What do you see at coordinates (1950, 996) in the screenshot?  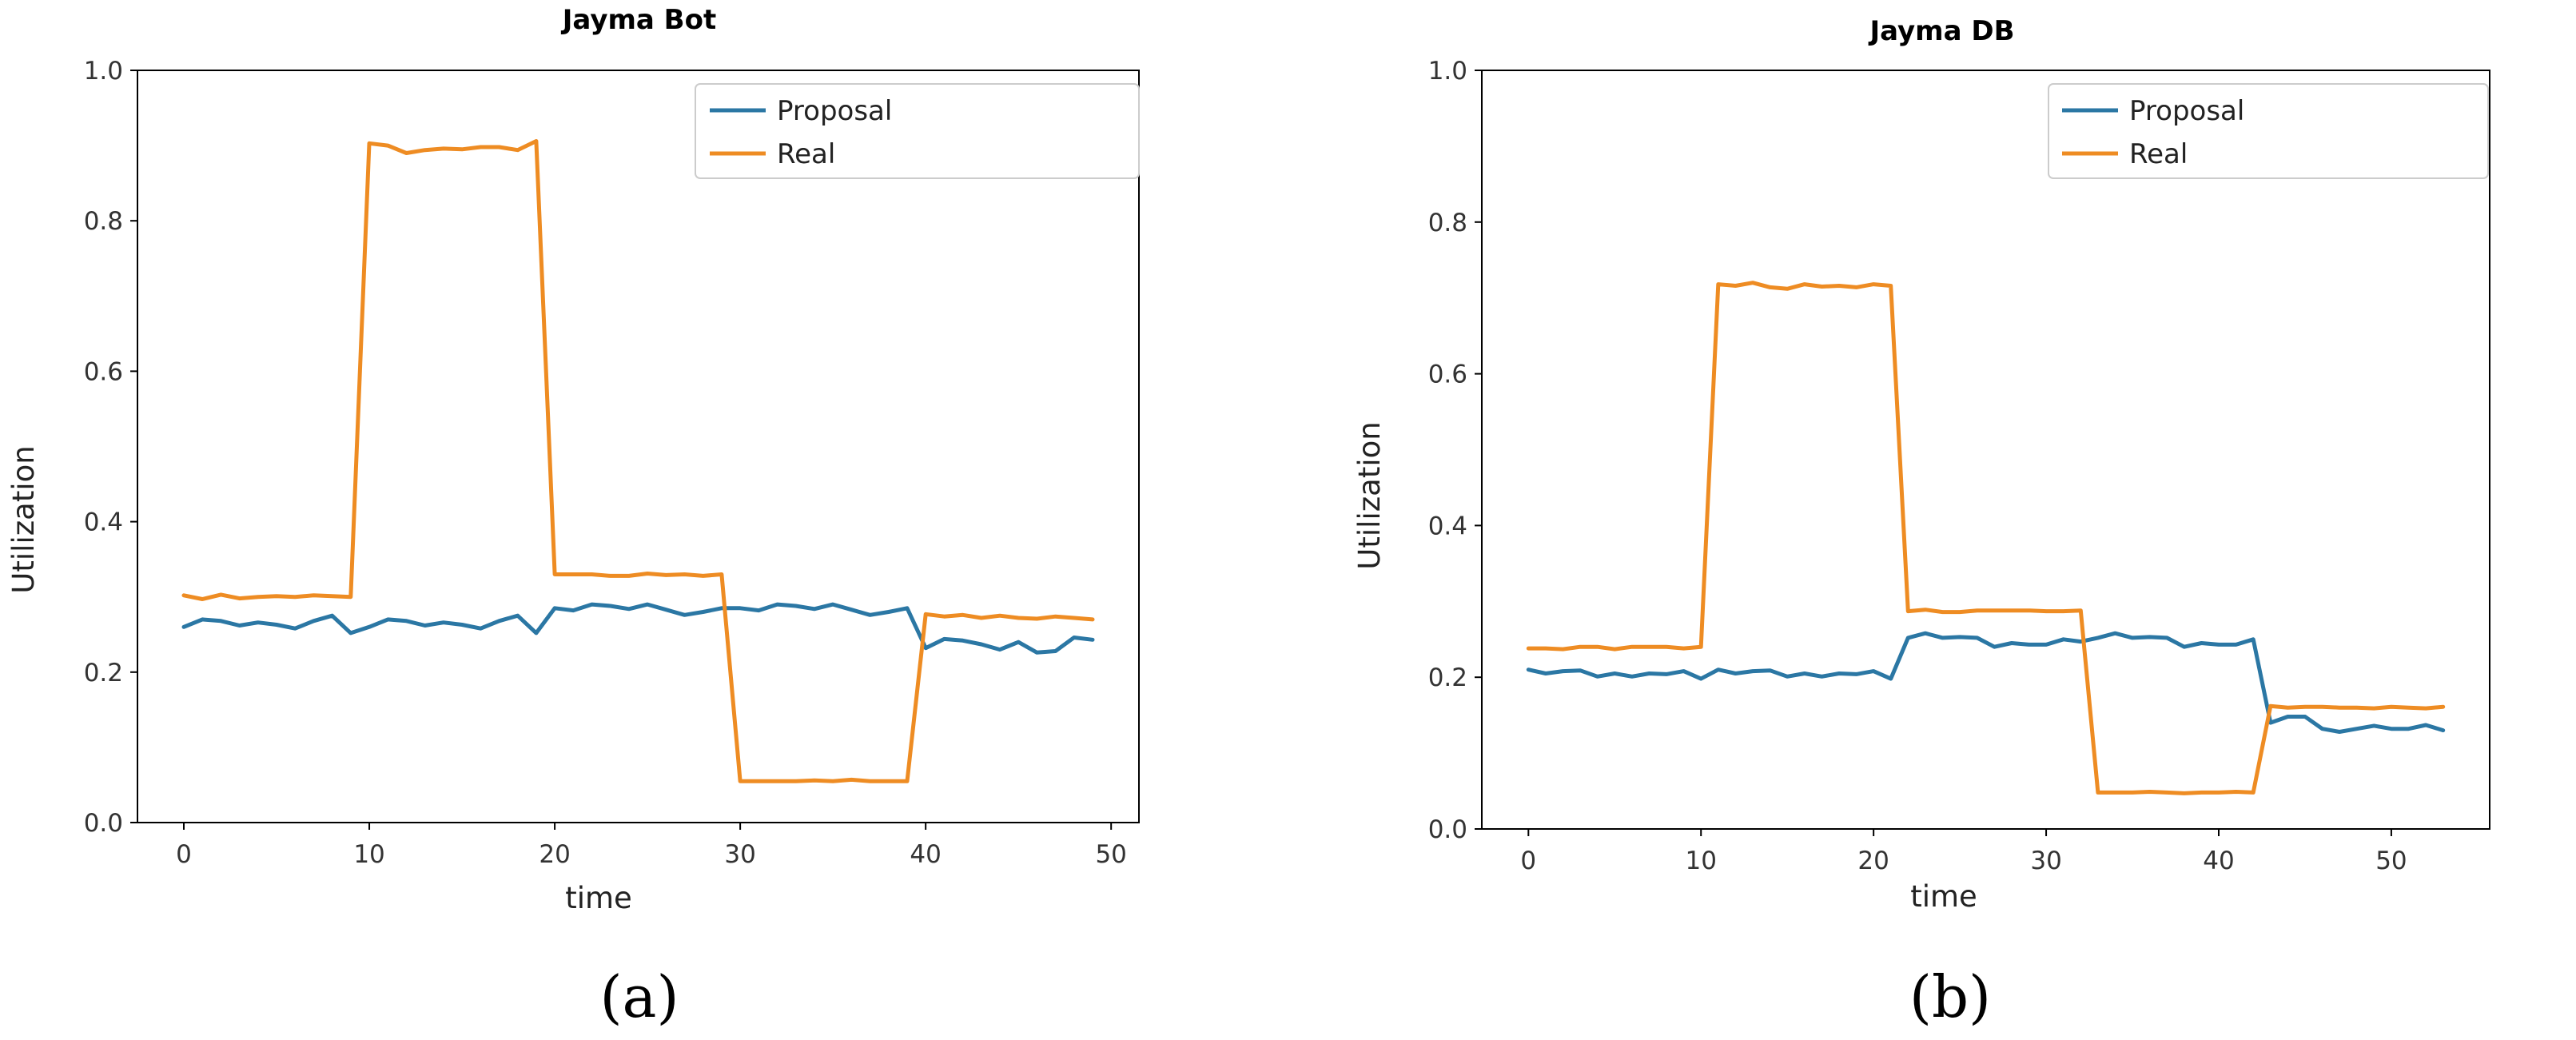 I see `panel-label-b: (b)` at bounding box center [1950, 996].